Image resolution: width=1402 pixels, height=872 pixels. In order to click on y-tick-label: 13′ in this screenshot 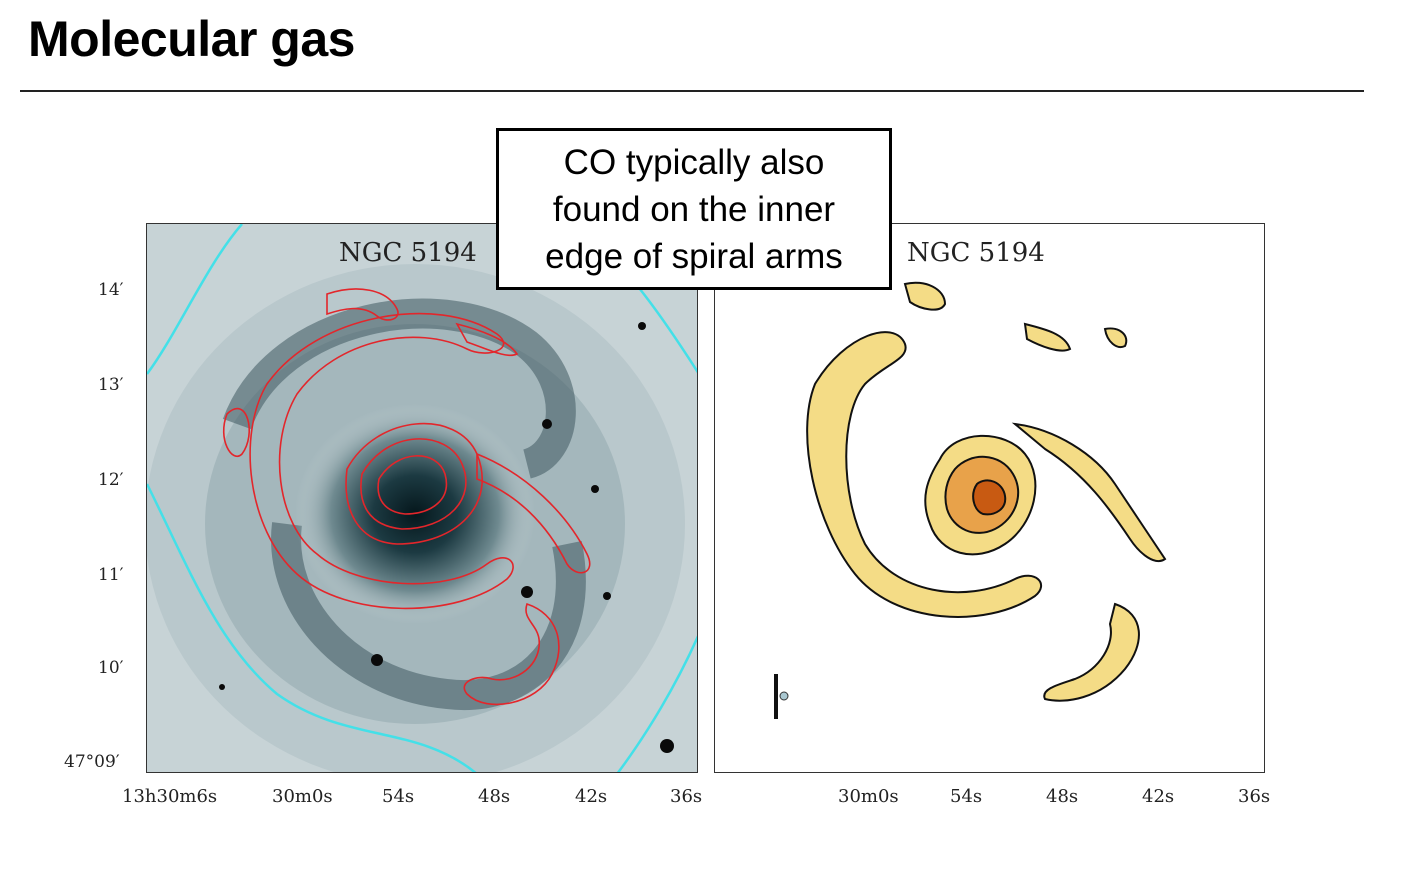, I will do `click(111, 385)`.